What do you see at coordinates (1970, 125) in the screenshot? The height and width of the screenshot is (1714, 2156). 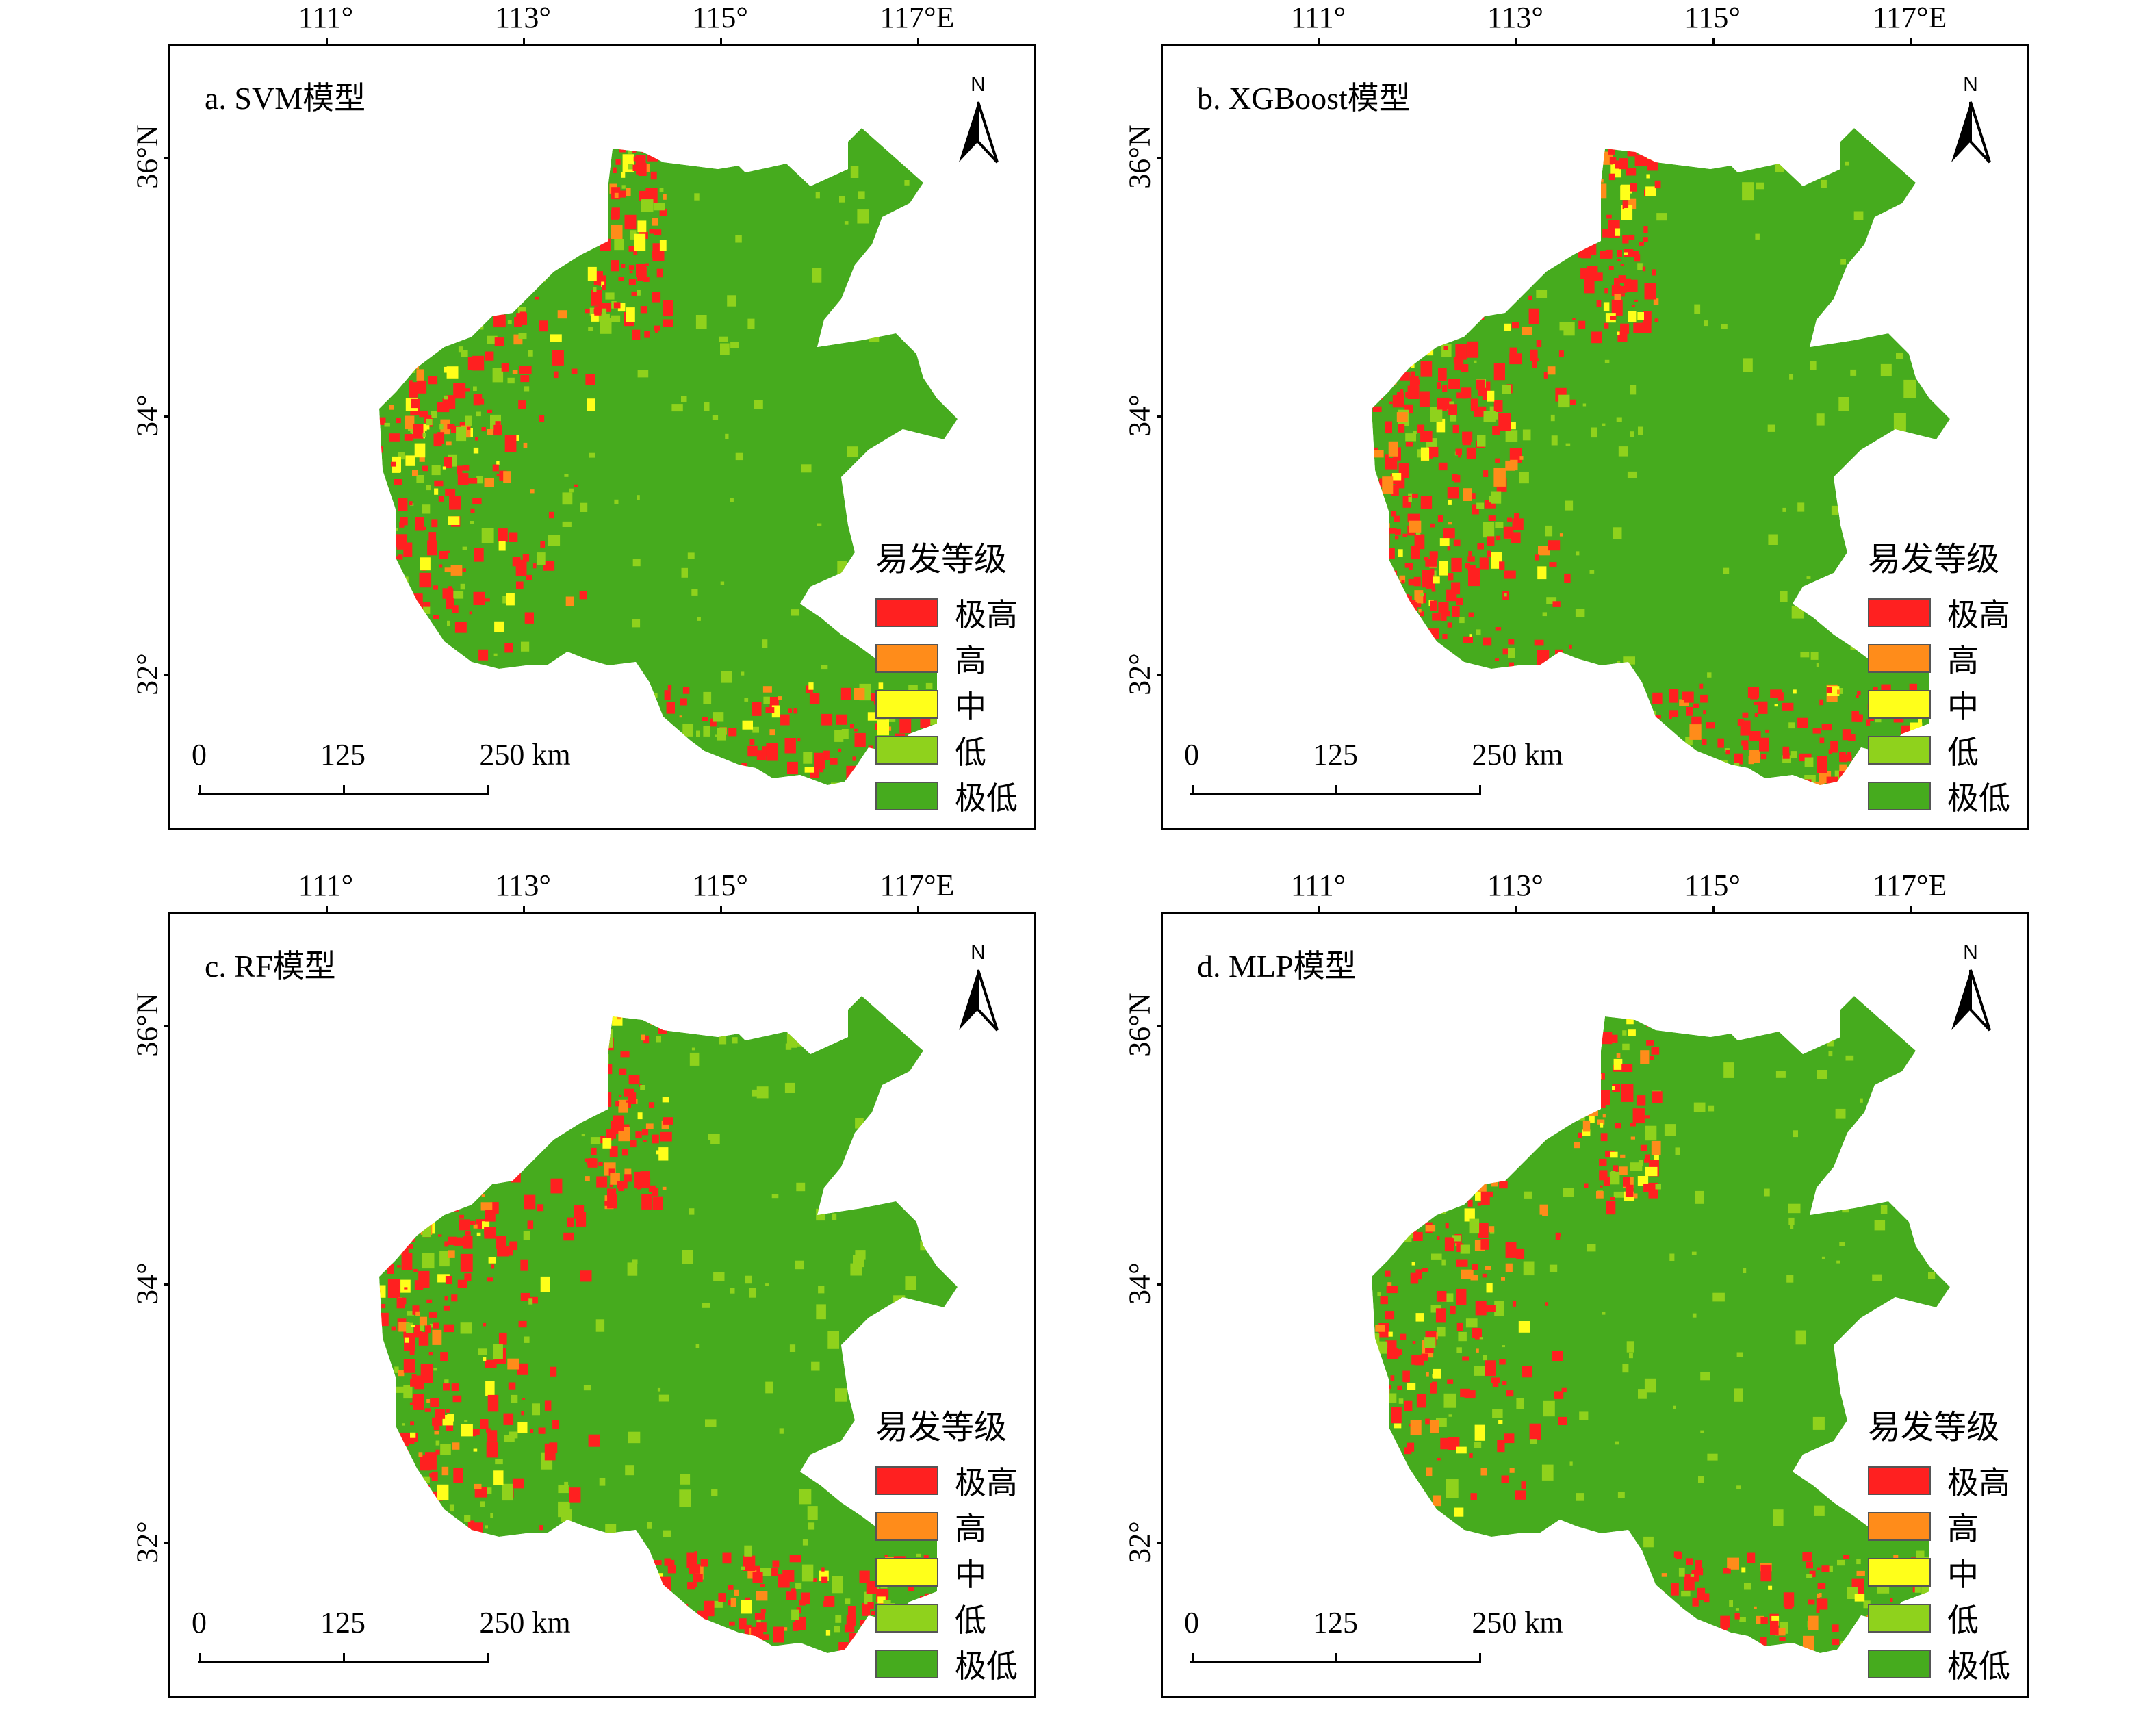 I see `north-arrow-icon: N` at bounding box center [1970, 125].